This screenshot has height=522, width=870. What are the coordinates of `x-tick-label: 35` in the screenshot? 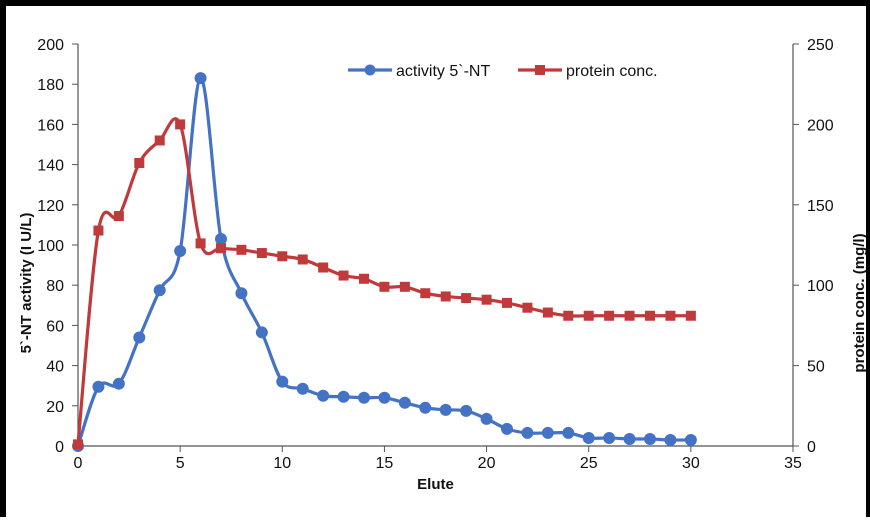 It's located at (793, 463).